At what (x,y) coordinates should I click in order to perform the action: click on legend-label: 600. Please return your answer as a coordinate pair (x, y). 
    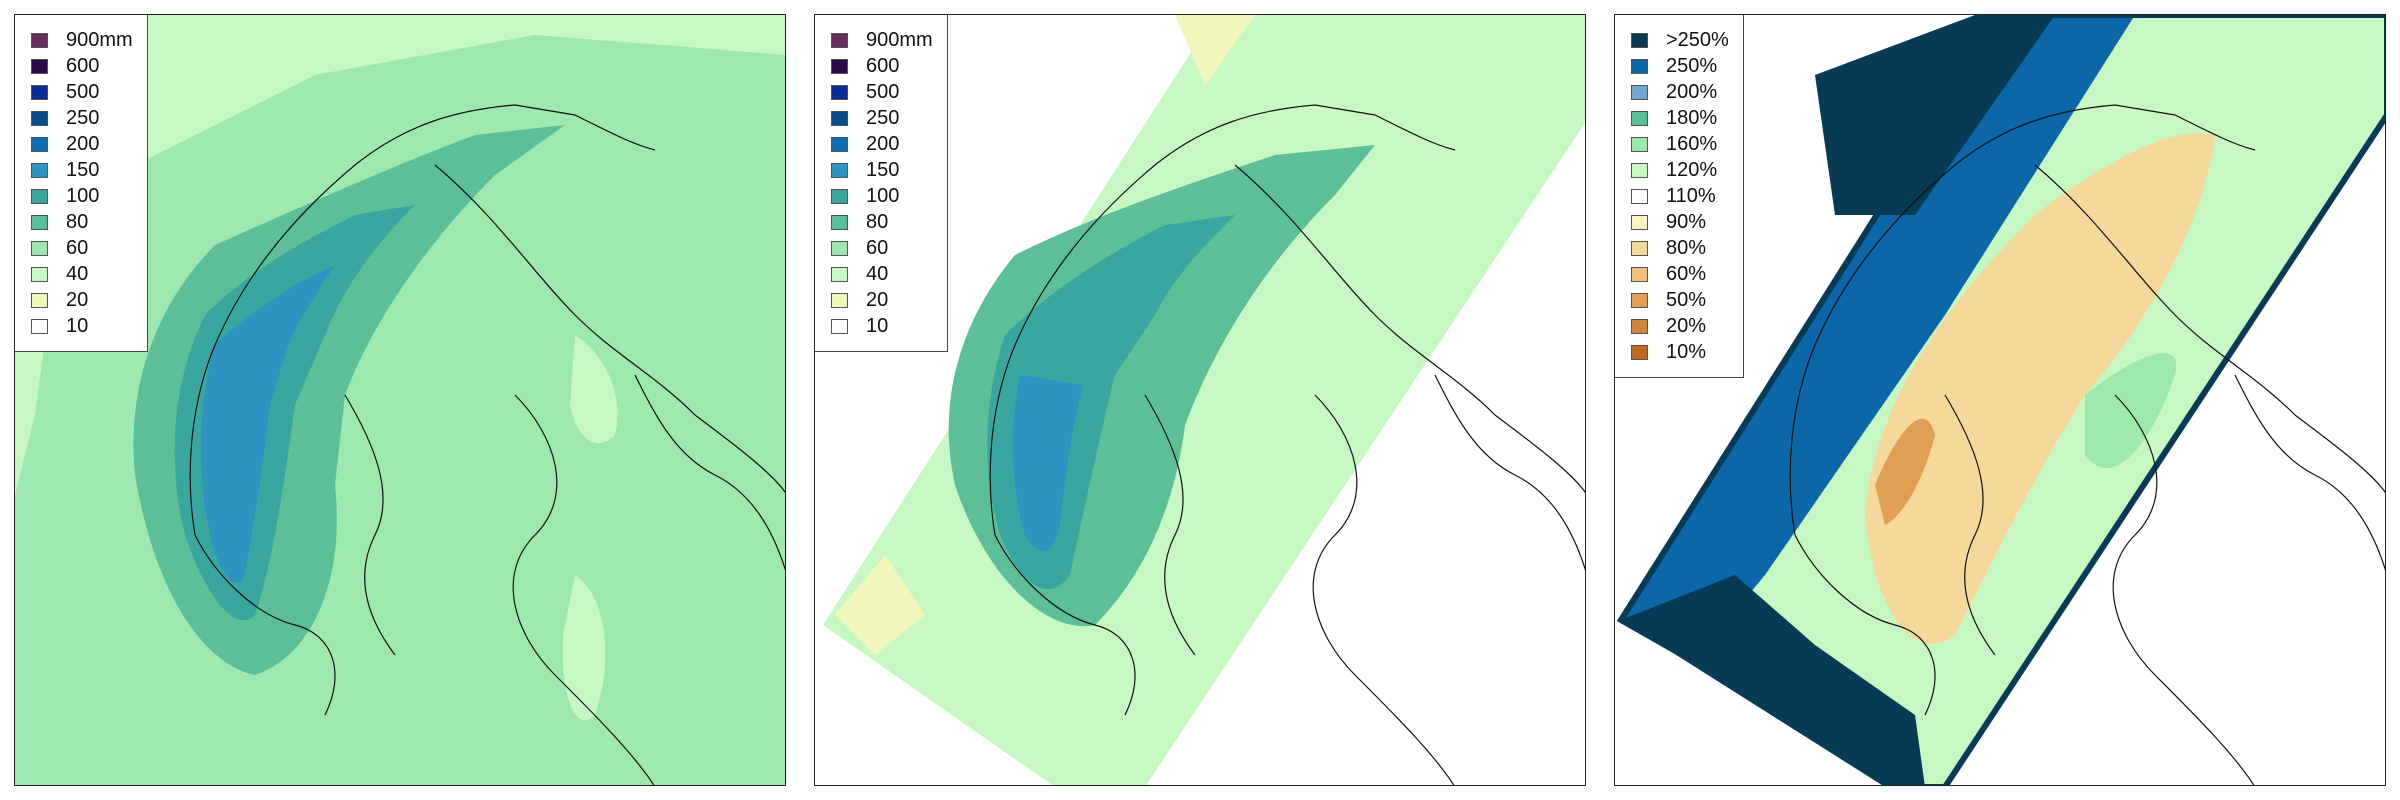
    Looking at the image, I should click on (883, 66).